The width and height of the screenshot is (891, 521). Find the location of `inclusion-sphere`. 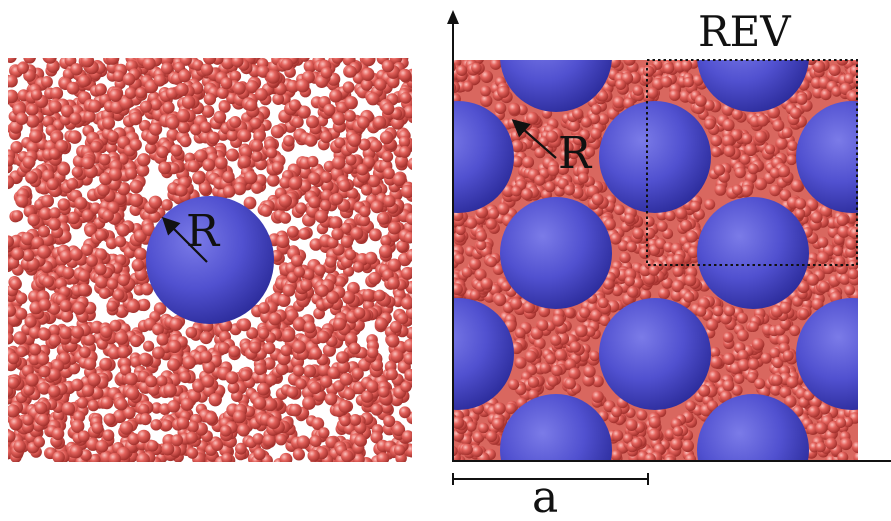

inclusion-sphere is located at coordinates (483, 354).